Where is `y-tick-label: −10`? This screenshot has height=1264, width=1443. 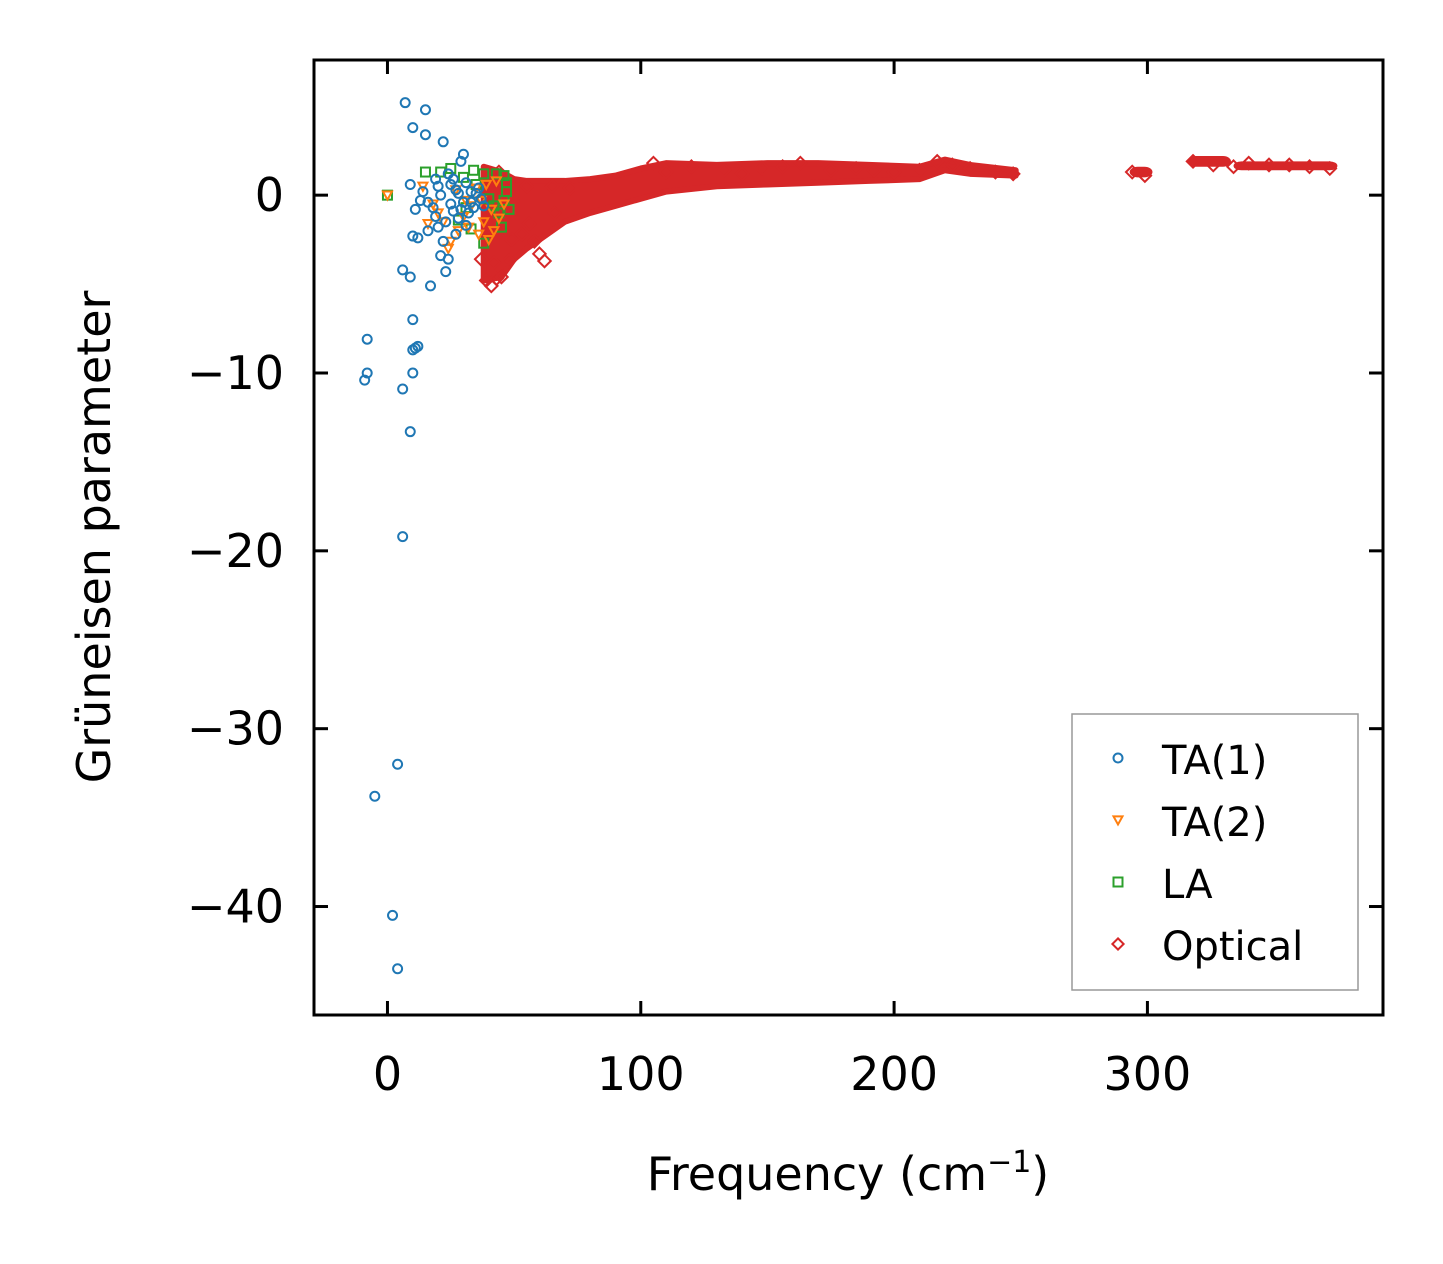
y-tick-label: −10 is located at coordinates (235, 373).